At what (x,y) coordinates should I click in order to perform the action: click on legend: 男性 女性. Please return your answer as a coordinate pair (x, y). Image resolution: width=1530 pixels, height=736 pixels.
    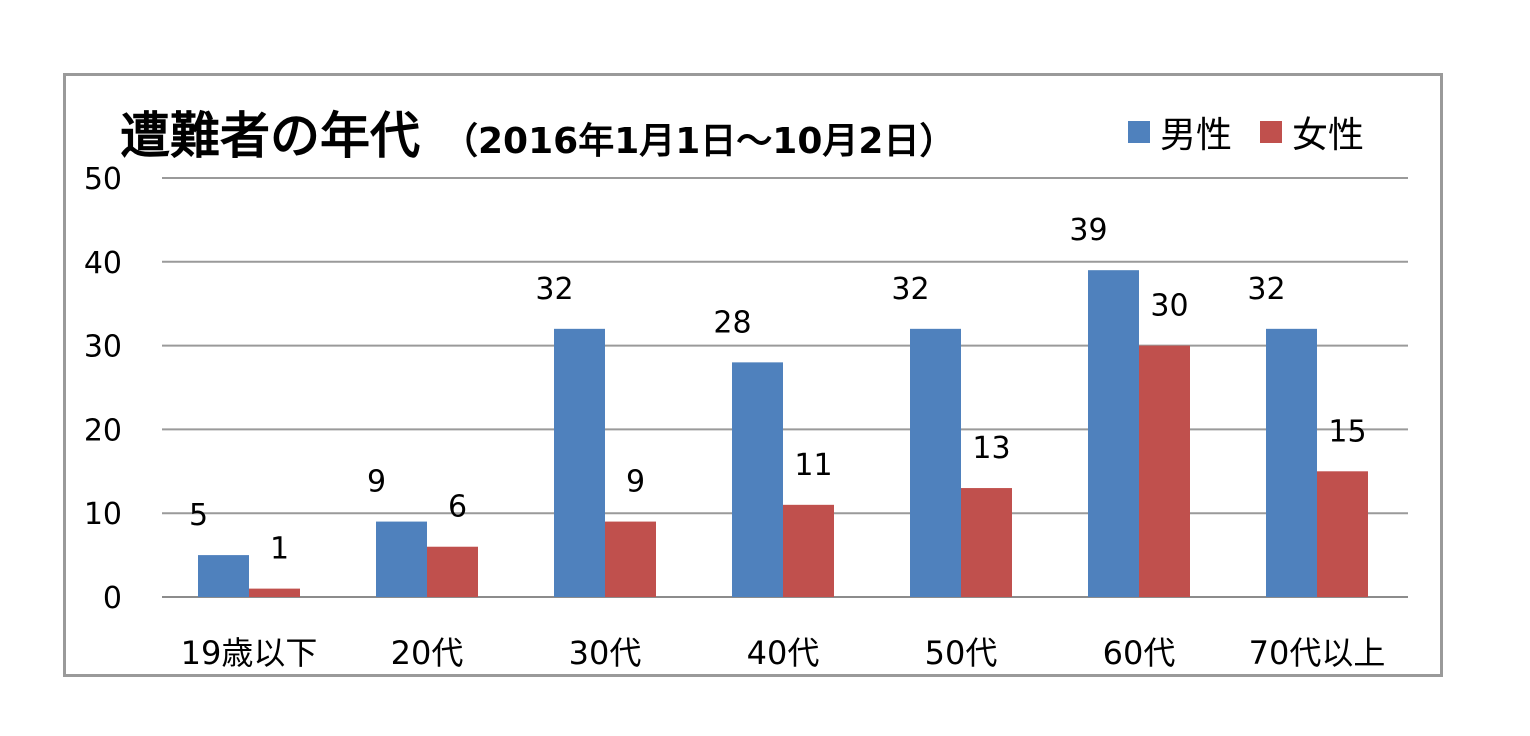
    Looking at the image, I should click on (1260, 132).